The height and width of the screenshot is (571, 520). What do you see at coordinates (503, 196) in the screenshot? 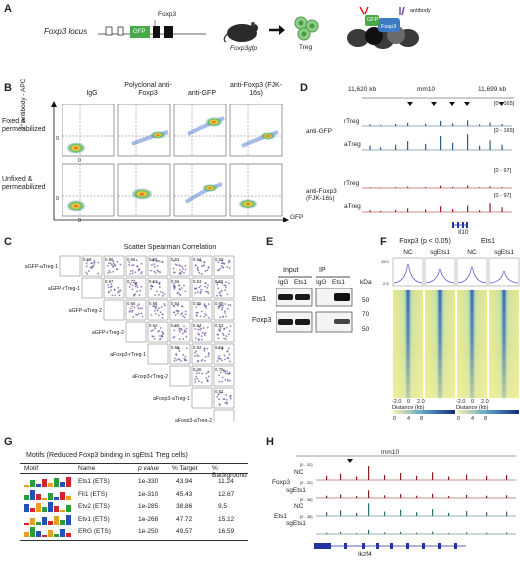
I see `range-foxp3-2: [0 - 97]` at bounding box center [503, 196].